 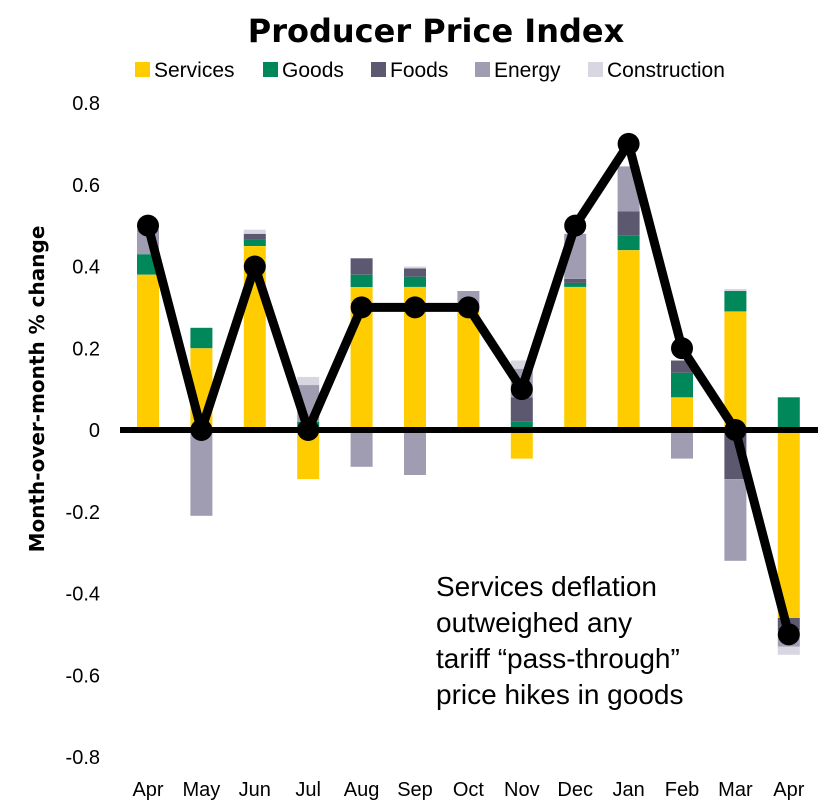 I want to click on y-axis-label: Month-over-month % change, so click(x=37, y=389).